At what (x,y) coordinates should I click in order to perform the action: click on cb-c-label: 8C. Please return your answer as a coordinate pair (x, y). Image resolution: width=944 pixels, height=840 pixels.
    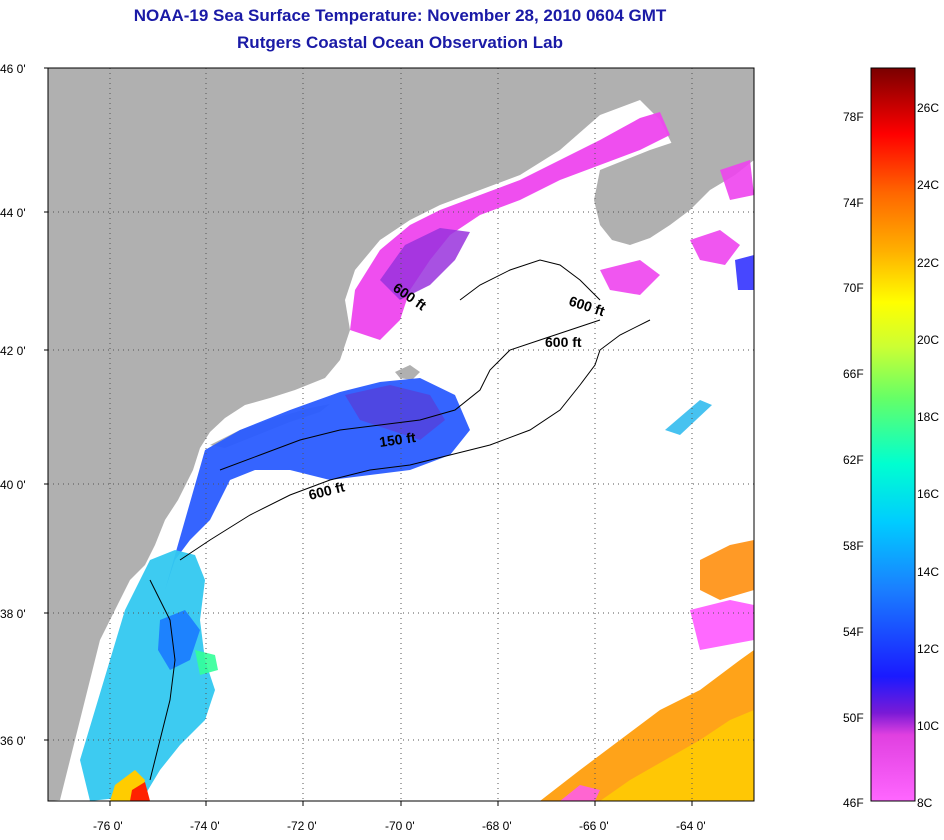
    Looking at the image, I should click on (925, 803).